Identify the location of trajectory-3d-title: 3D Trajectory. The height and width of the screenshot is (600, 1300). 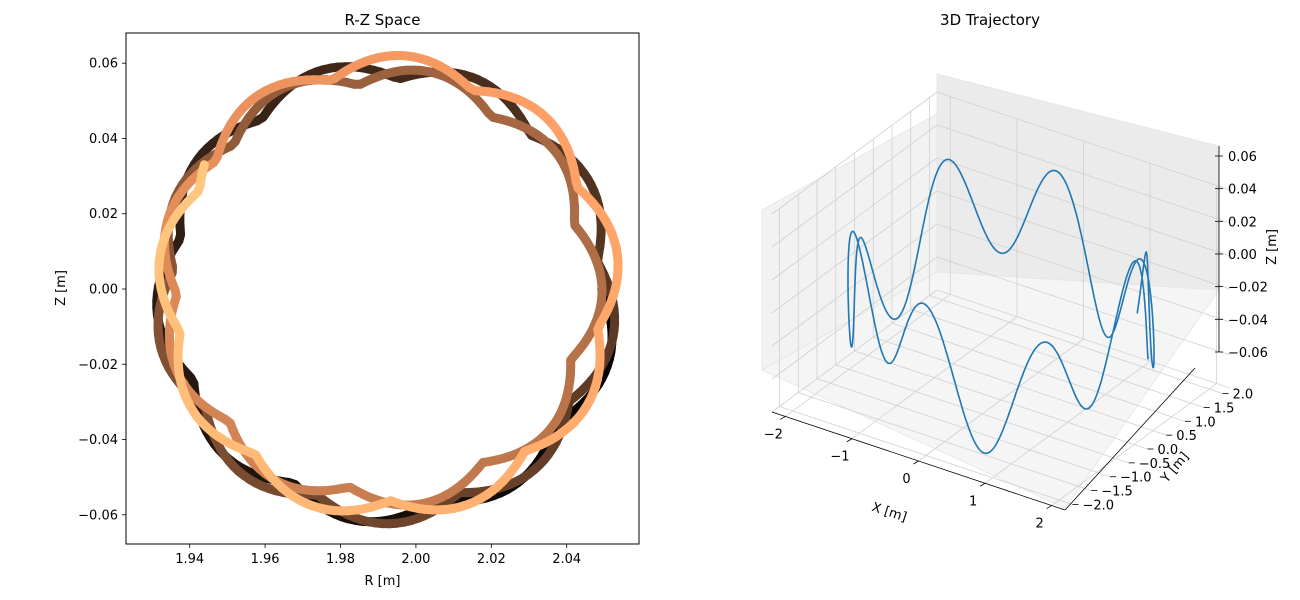
(990, 20).